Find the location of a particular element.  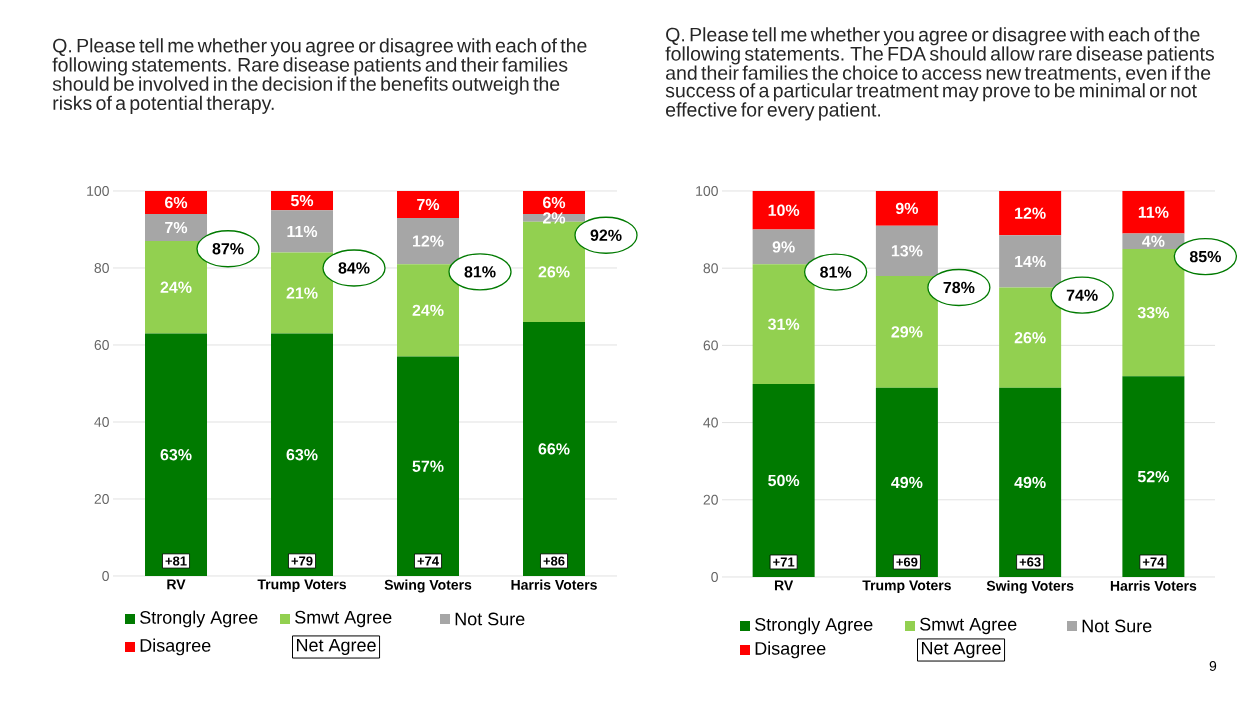

data-label: 52% is located at coordinates (1153, 476).